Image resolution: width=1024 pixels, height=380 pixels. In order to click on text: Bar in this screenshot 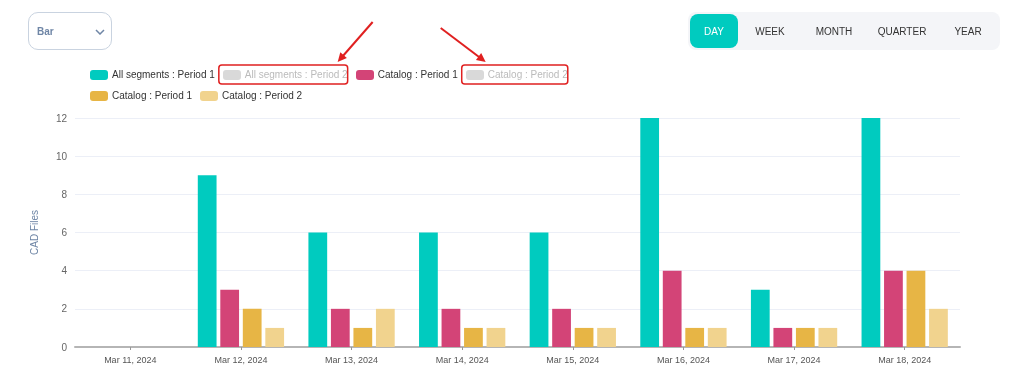, I will do `click(45, 31)`.